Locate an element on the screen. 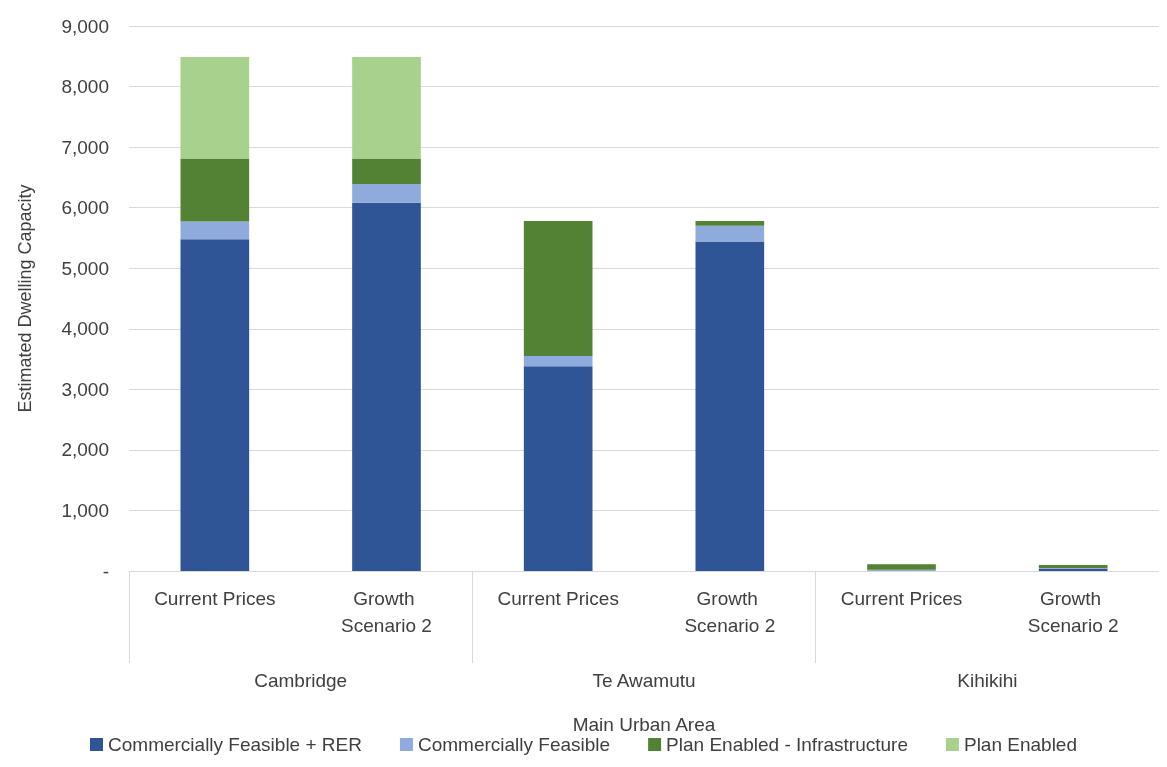  x-axis-title: Main Urban Area is located at coordinates (644, 724).